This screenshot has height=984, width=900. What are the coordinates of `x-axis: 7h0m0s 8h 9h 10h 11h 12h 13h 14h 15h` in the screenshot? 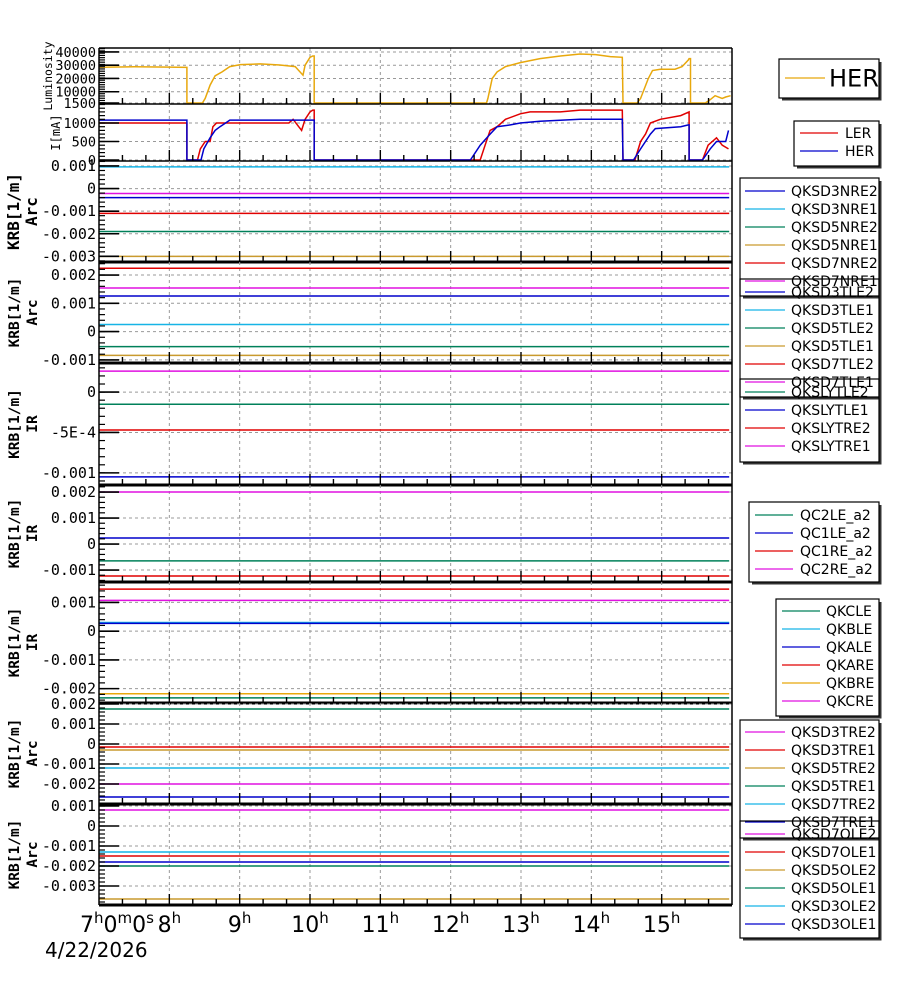 It's located at (380, 923).